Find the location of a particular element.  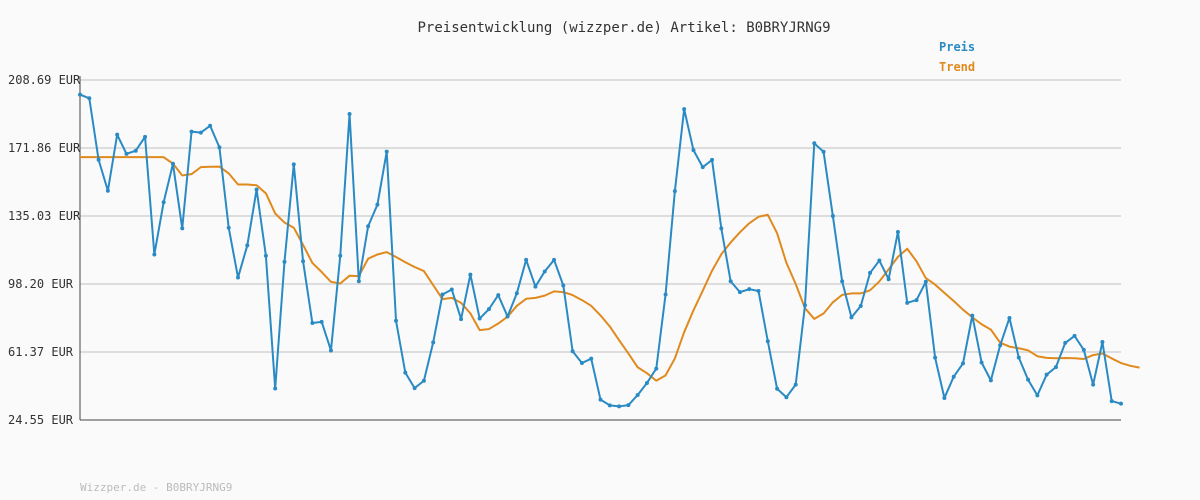

y-tick-label: 171.86 EUR is located at coordinates (44, 148).